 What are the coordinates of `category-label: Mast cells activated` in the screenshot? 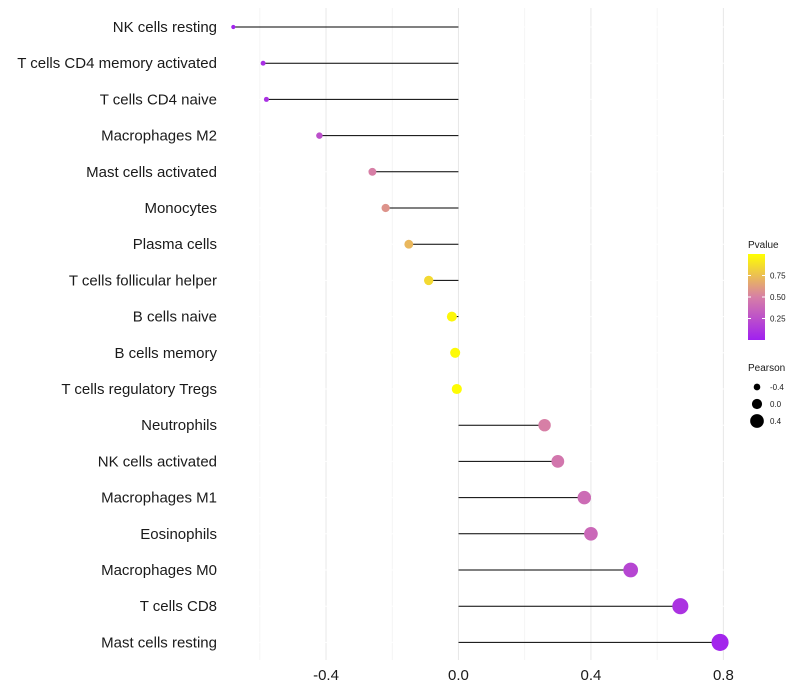 It's located at (151, 172).